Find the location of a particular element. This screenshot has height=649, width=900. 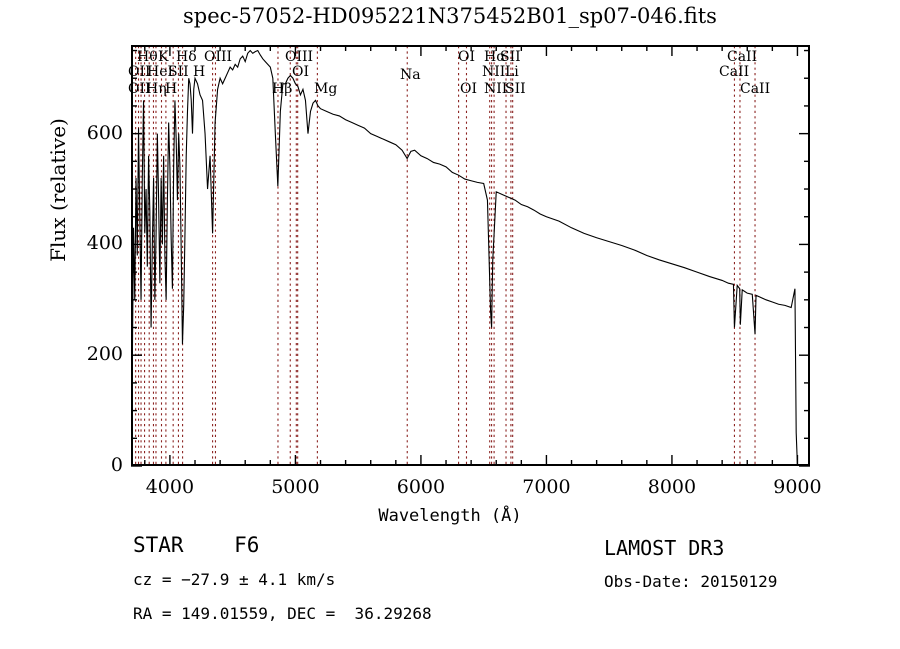

x-tick-label: 8000 is located at coordinates (672, 487).